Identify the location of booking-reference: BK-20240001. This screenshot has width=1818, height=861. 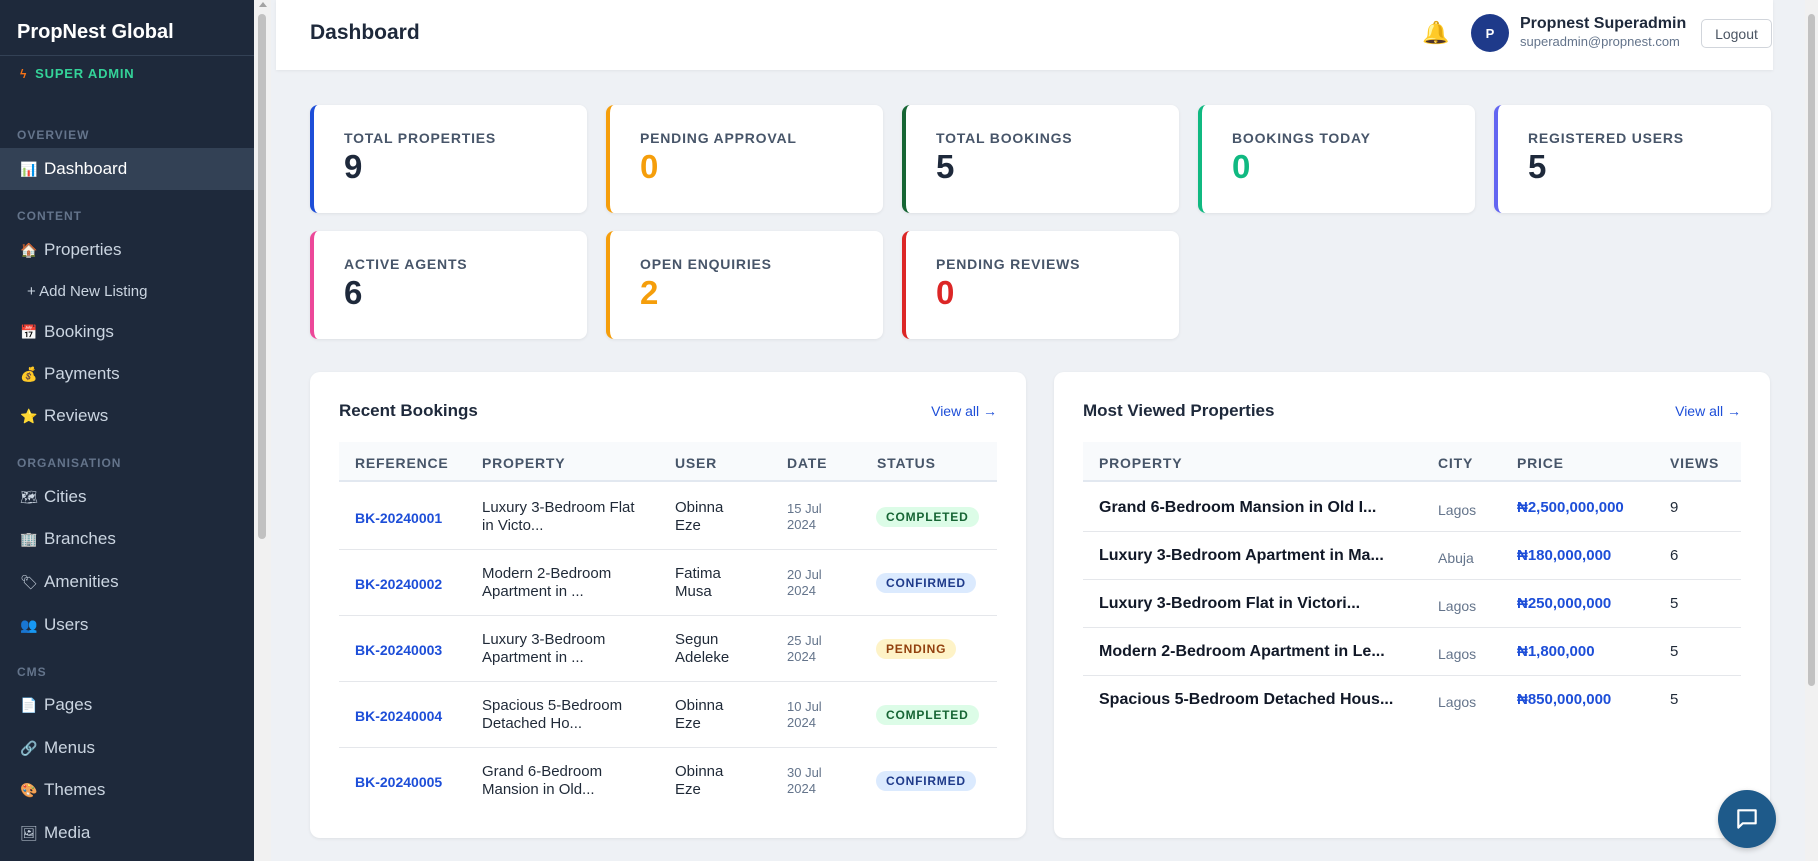
(399, 518).